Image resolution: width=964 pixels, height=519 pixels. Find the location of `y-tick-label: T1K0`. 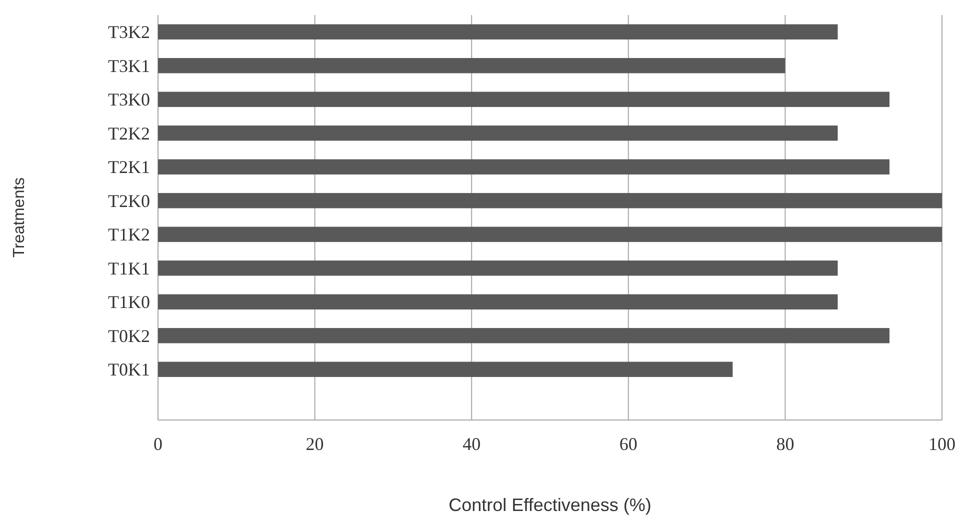

y-tick-label: T1K0 is located at coordinates (129, 302).